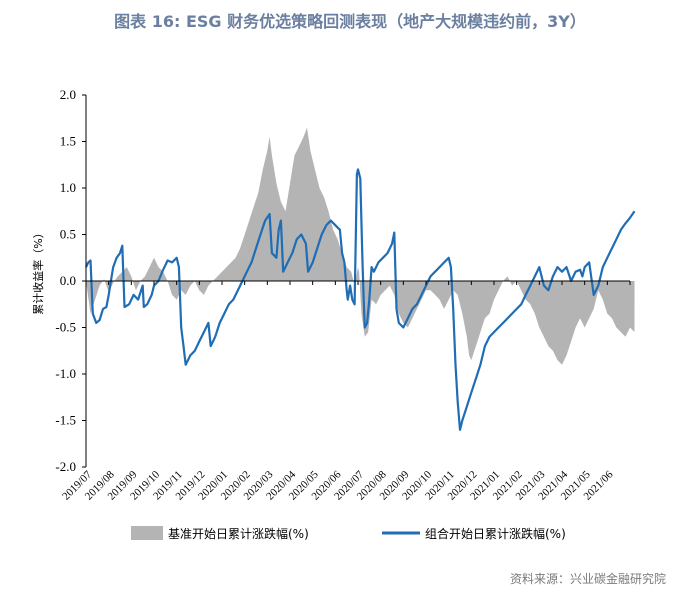  I want to click on y-tick-label: 1.5, so click(68, 141).